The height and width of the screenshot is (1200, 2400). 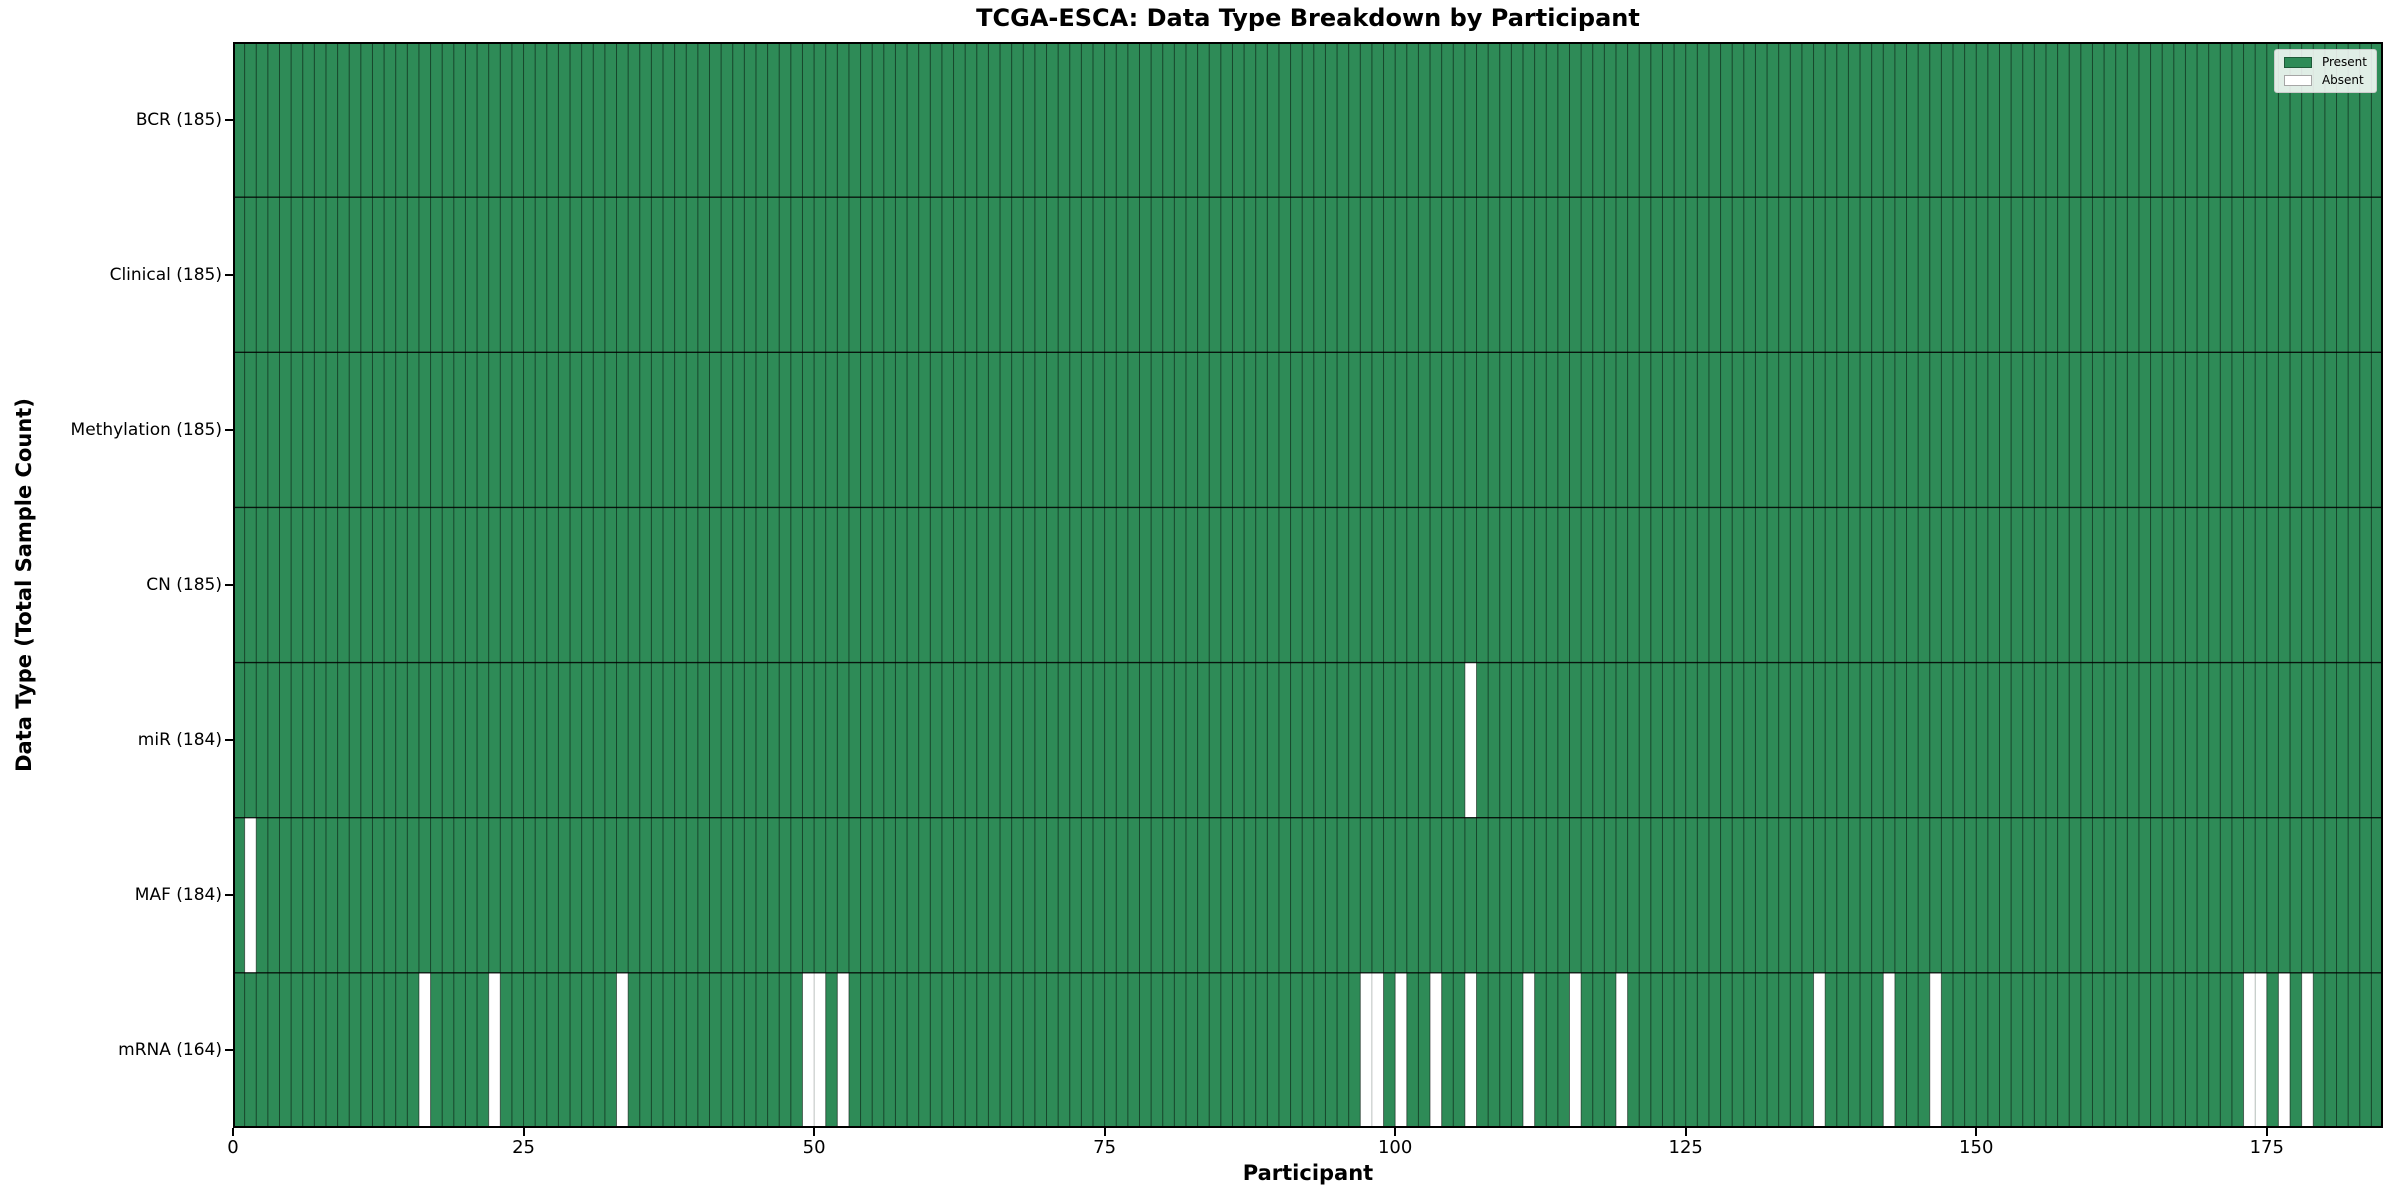 I want to click on x-axis-label: Participant, so click(x=1308, y=1173).